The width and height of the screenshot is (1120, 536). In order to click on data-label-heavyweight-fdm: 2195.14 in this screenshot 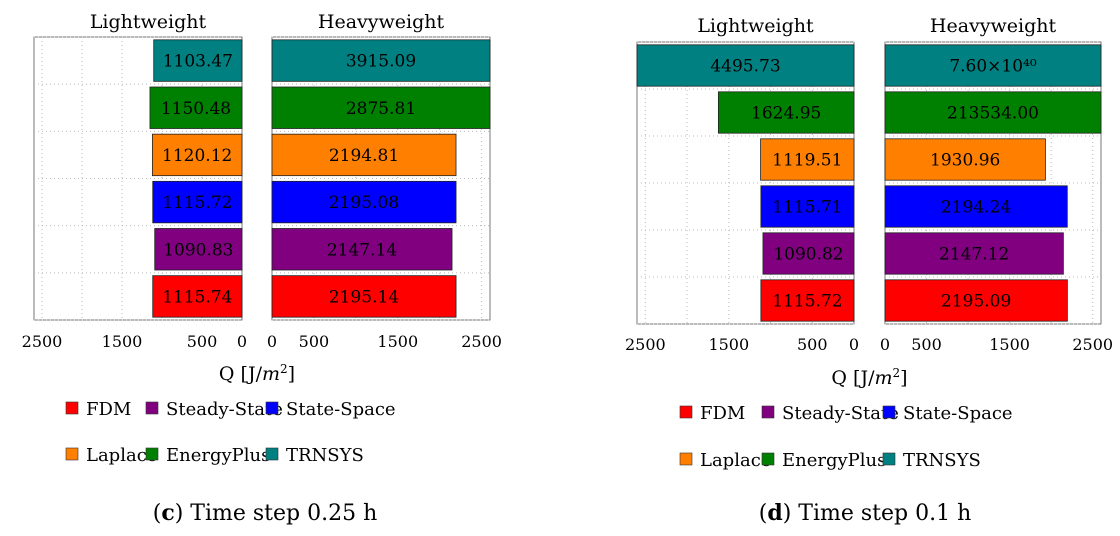, I will do `click(364, 297)`.